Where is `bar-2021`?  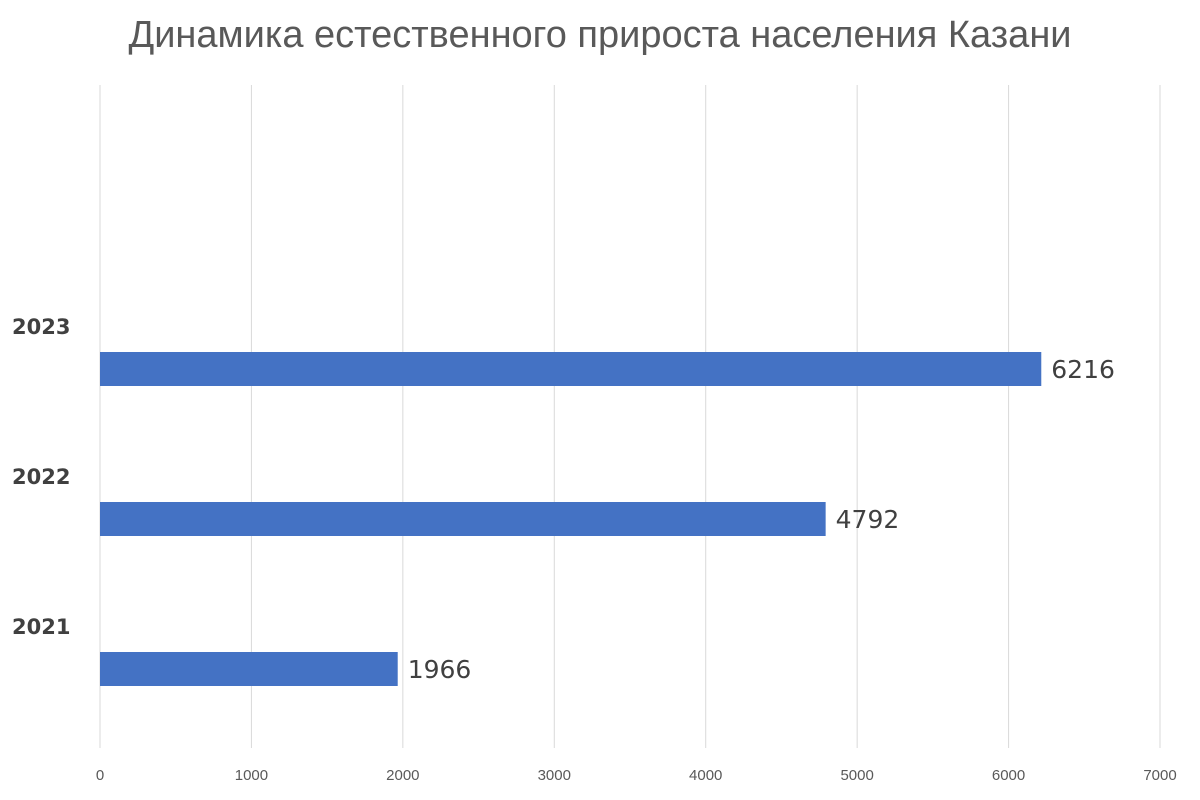 bar-2021 is located at coordinates (249, 669).